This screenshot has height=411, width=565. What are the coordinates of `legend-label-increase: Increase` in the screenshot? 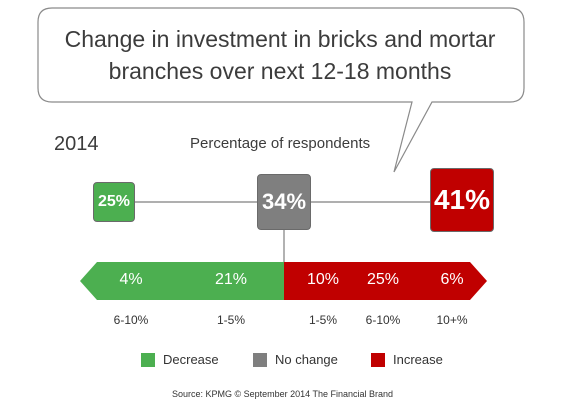 It's located at (418, 359).